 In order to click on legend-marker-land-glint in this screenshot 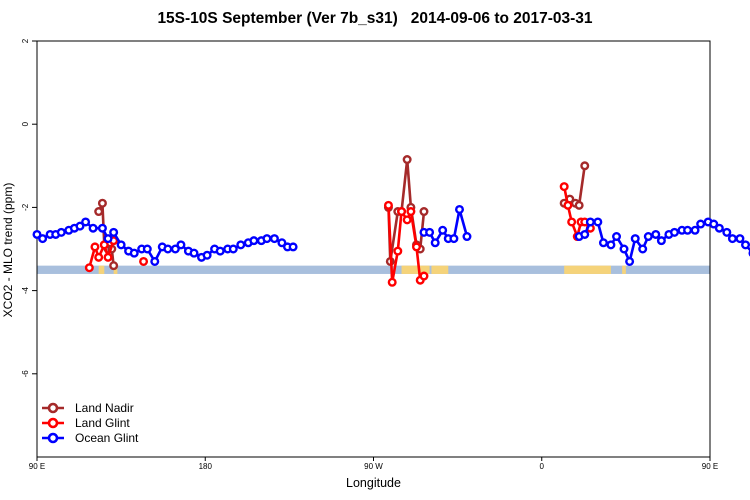, I will do `click(53, 423)`.